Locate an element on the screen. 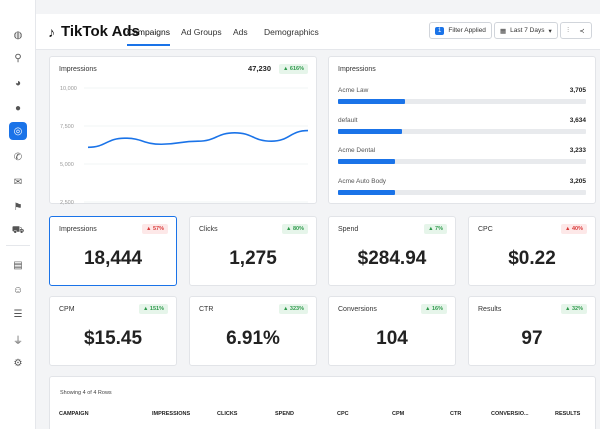  metric-change-badge: ▲ 40% is located at coordinates (574, 229).